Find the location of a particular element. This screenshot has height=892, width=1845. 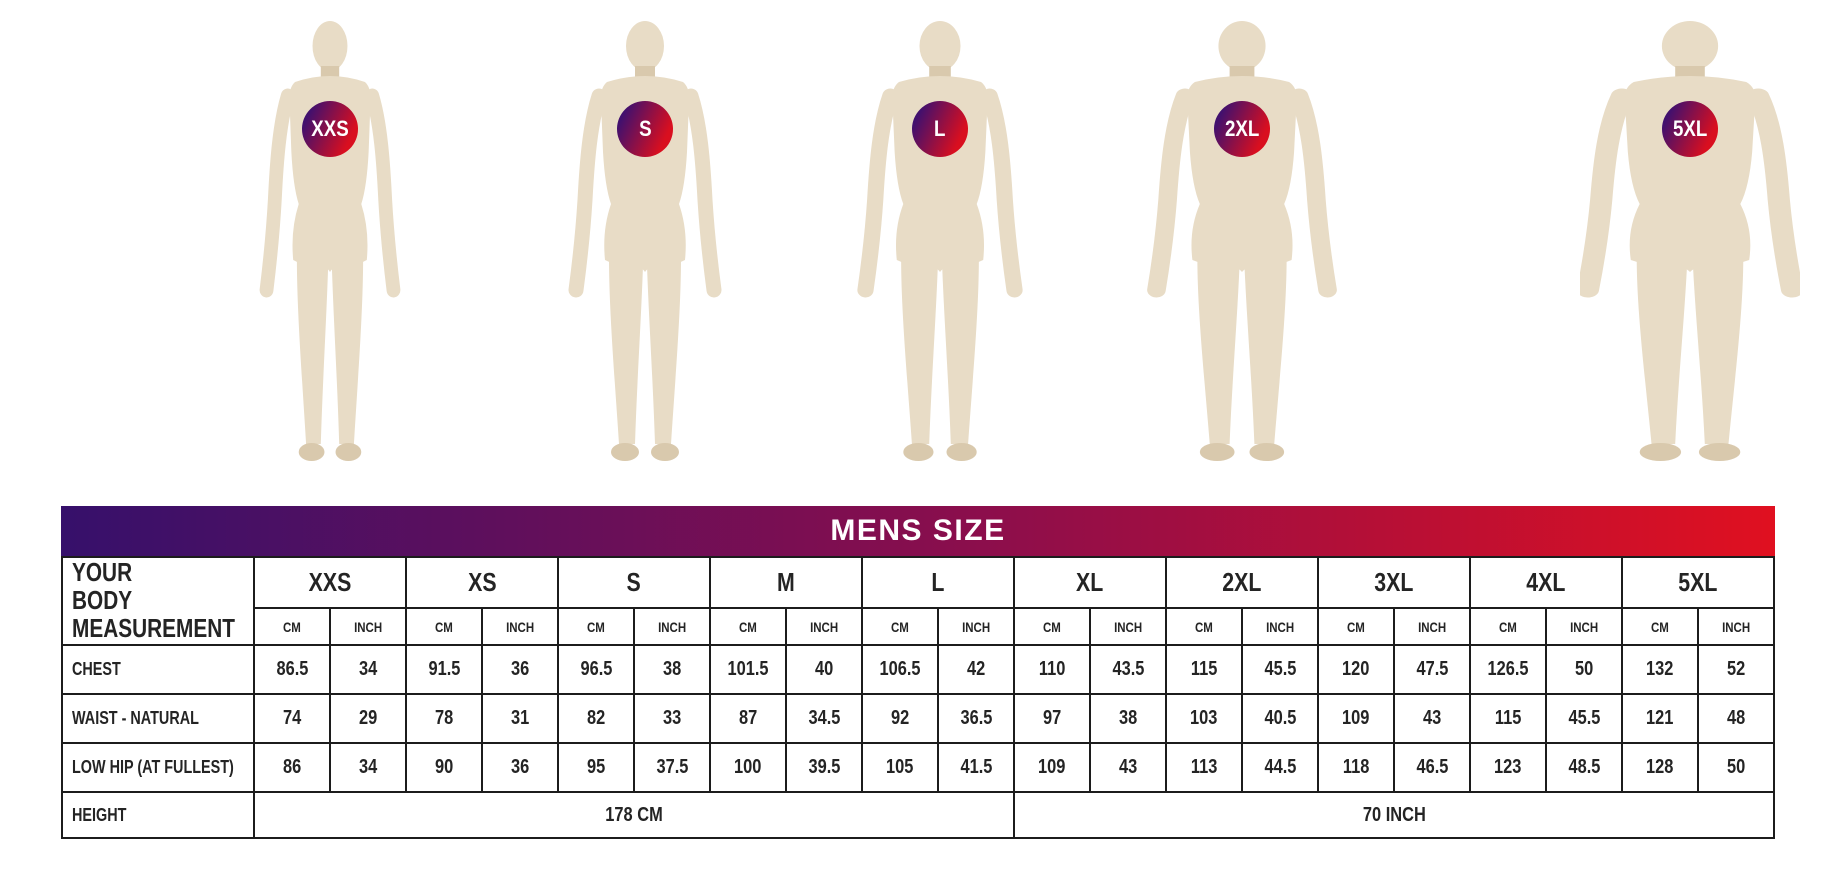

value-text: 42 is located at coordinates (976, 669).